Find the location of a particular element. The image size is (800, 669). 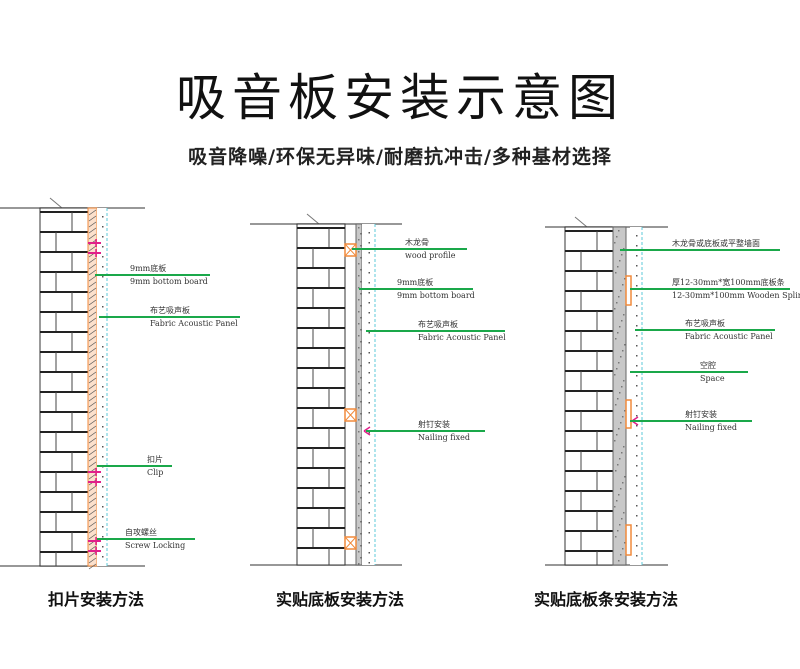

p3-splint-label-en: 12-30mm*100mm Wooden Splint is located at coordinates (736, 295).